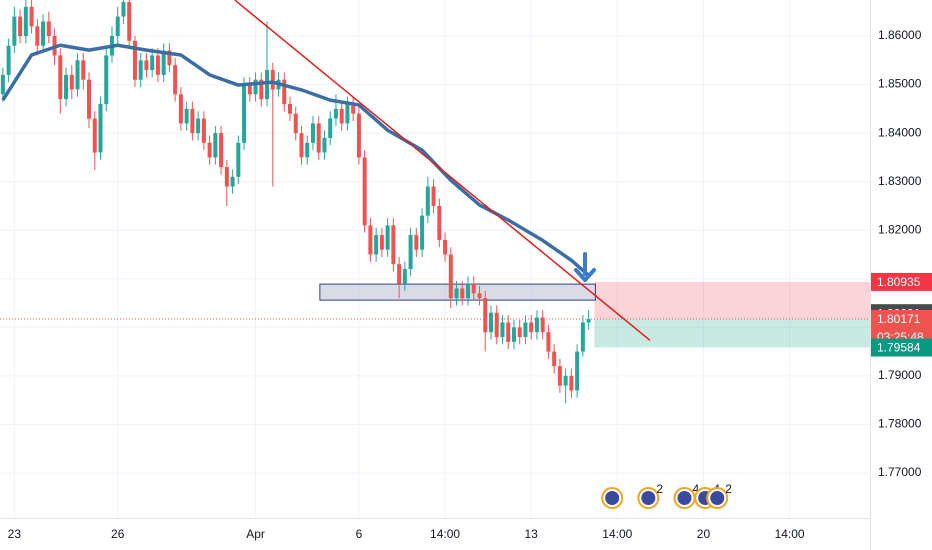 The width and height of the screenshot is (932, 550). What do you see at coordinates (359, 534) in the screenshot?
I see `x-tick-label: 6` at bounding box center [359, 534].